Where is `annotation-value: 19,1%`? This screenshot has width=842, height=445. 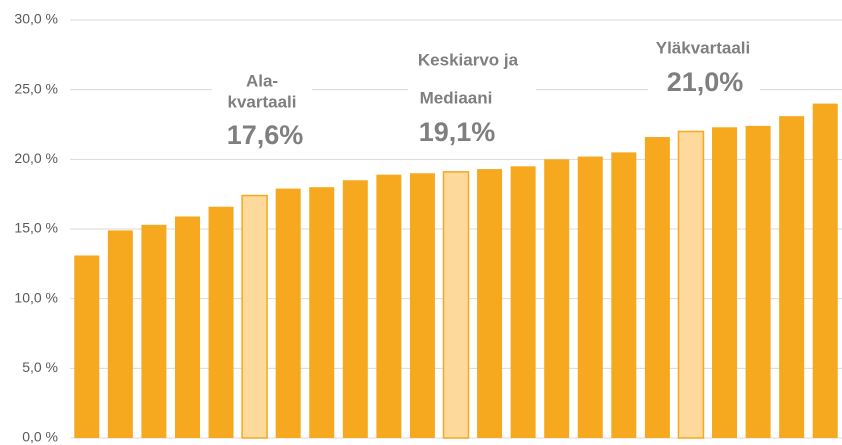 annotation-value: 19,1% is located at coordinates (457, 132).